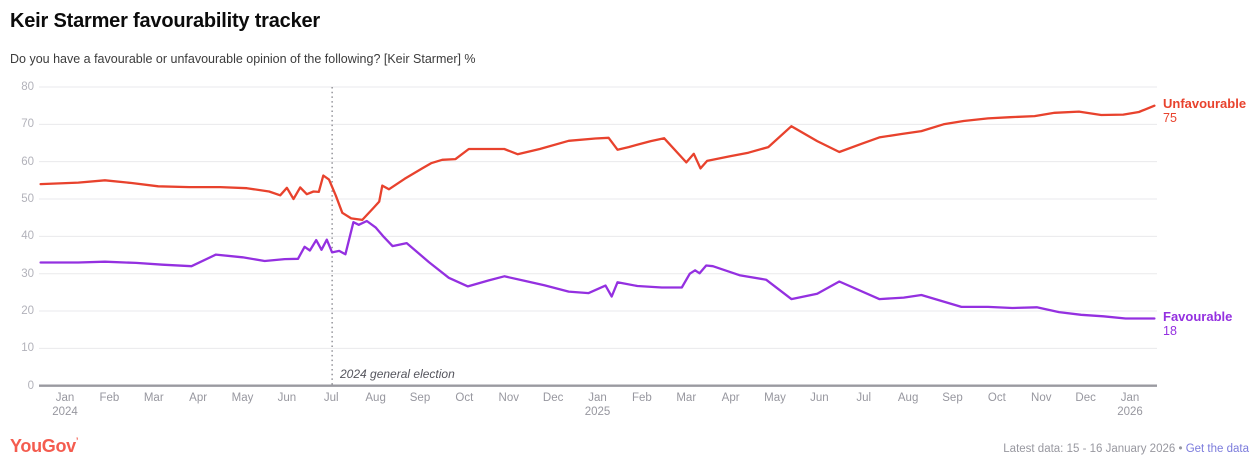 The image size is (1259, 469). What do you see at coordinates (27, 236) in the screenshot?
I see `y-tick-label: 40` at bounding box center [27, 236].